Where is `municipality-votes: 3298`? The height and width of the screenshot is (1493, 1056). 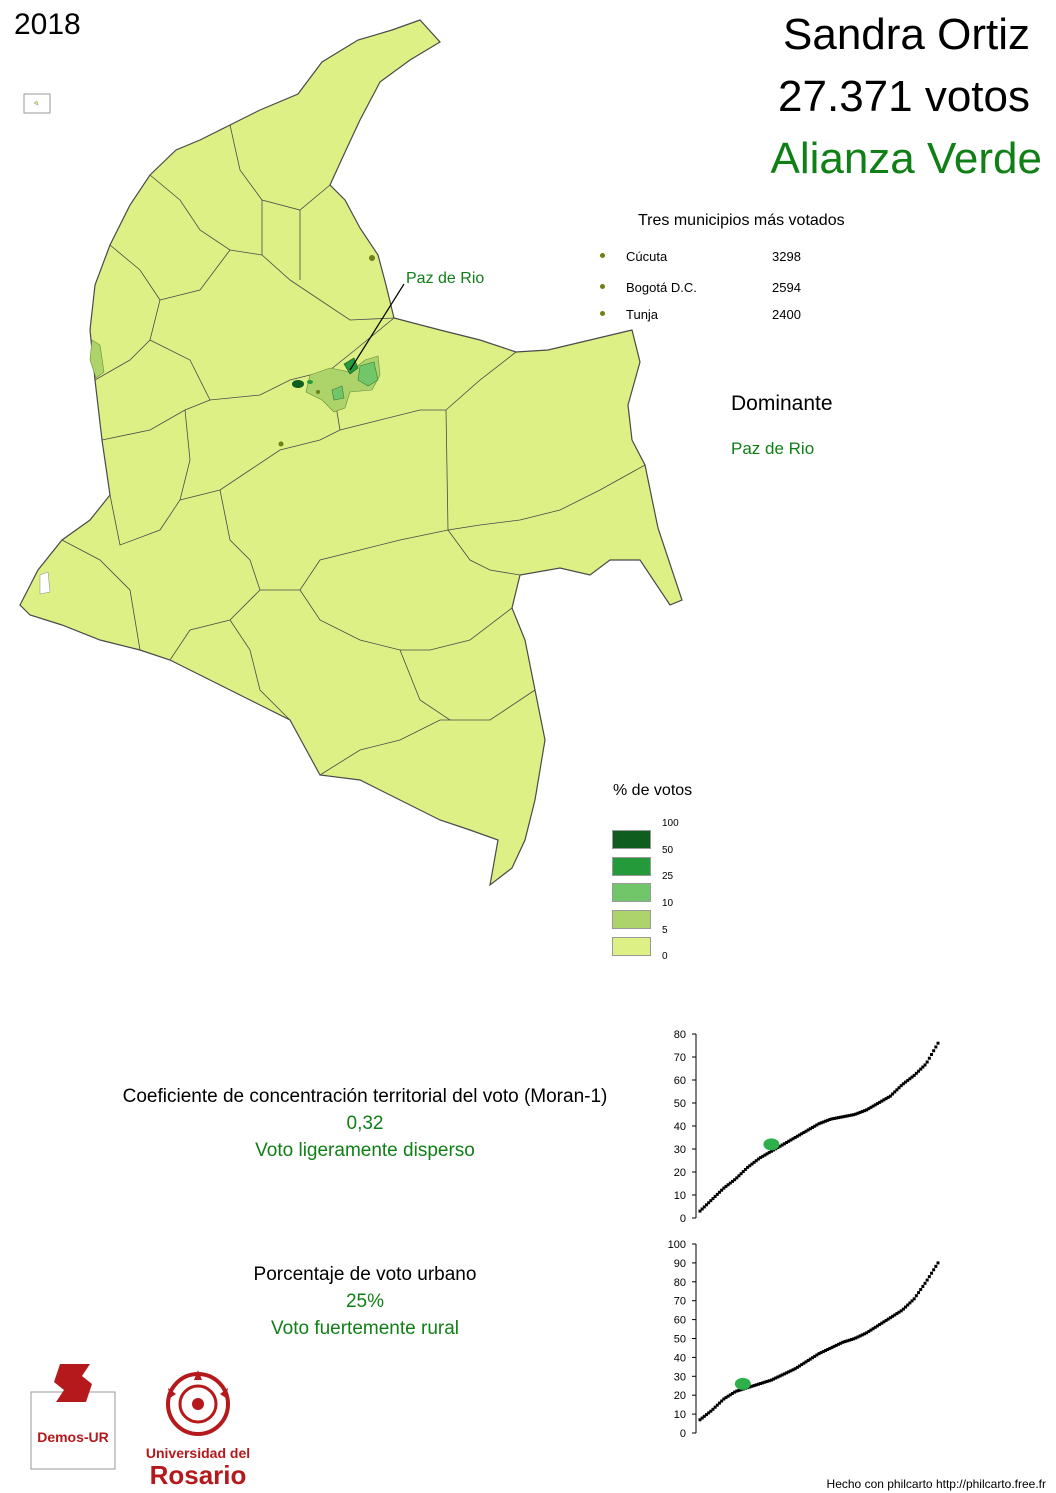 municipality-votes: 3298 is located at coordinates (786, 256).